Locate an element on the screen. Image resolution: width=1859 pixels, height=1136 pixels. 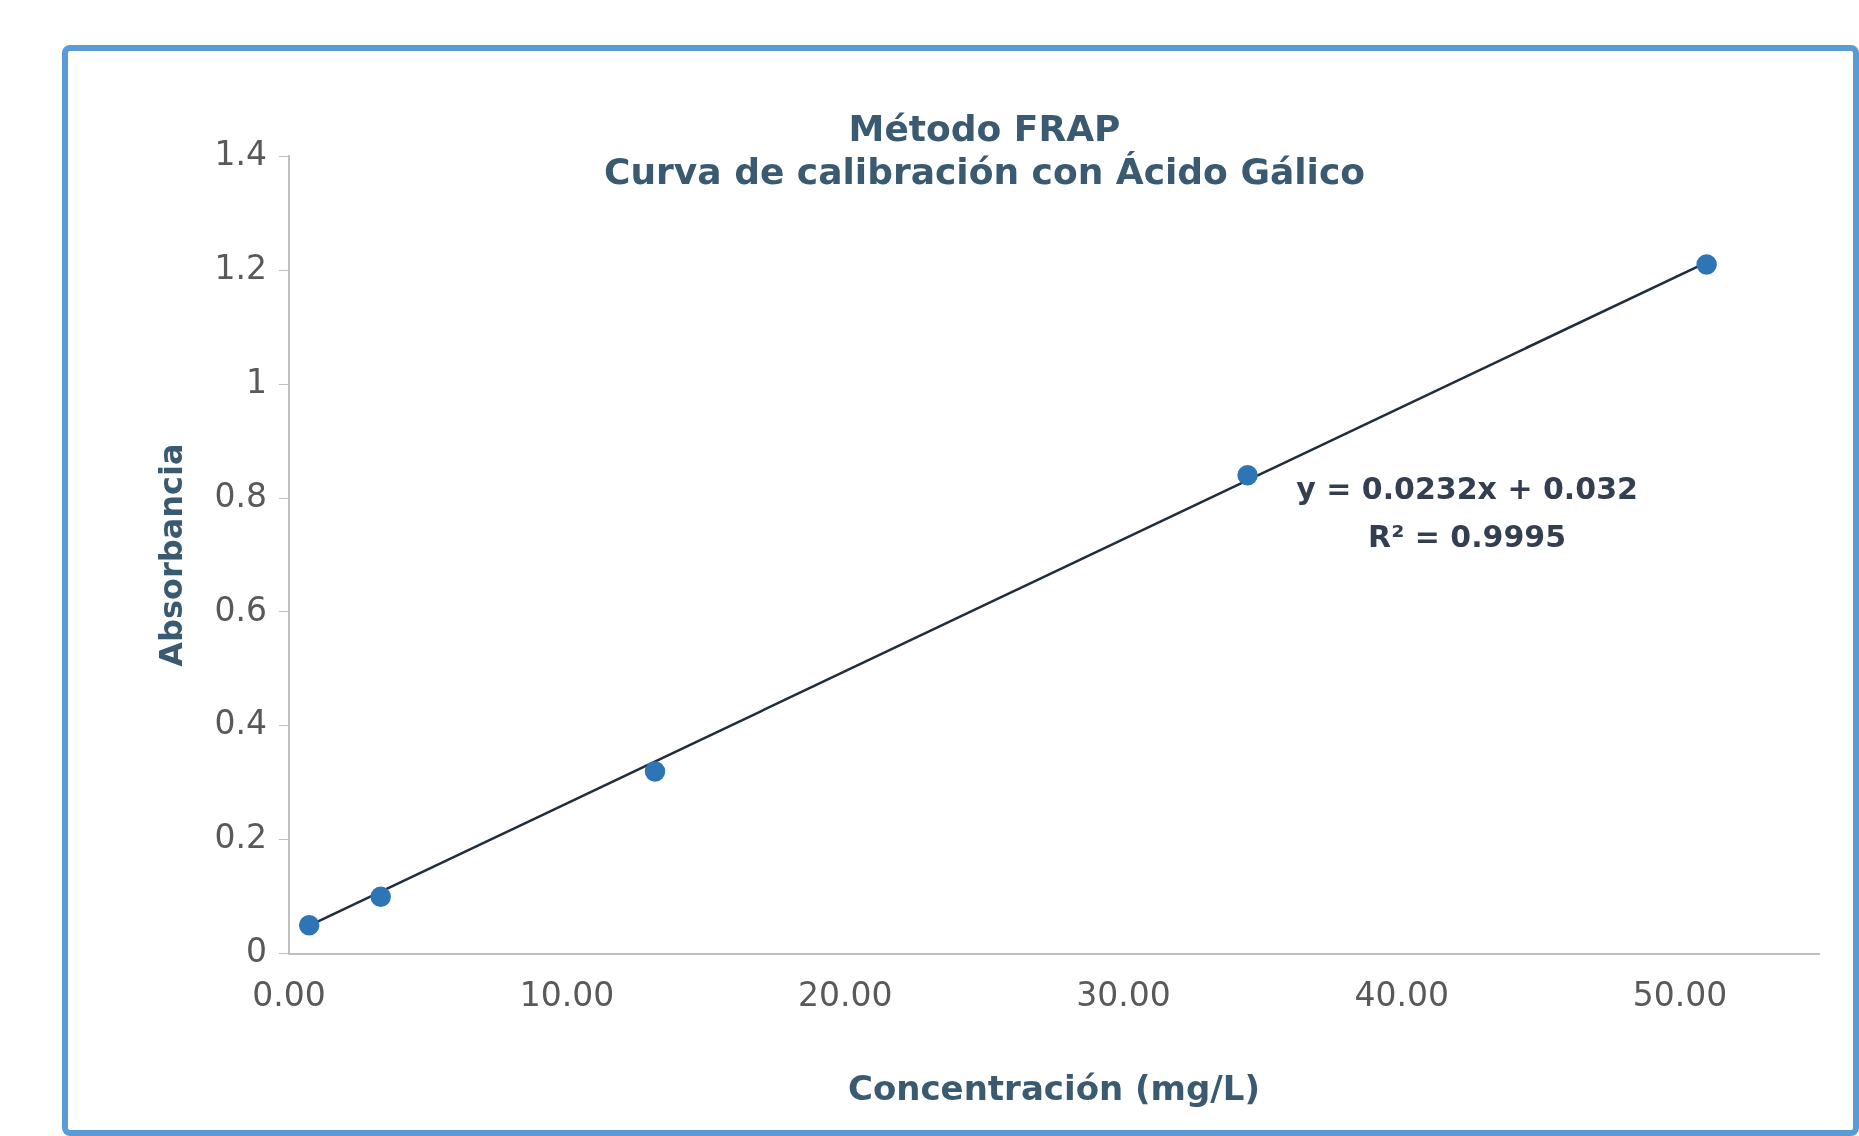
x-tick-label: 10.00 is located at coordinates (567, 994).